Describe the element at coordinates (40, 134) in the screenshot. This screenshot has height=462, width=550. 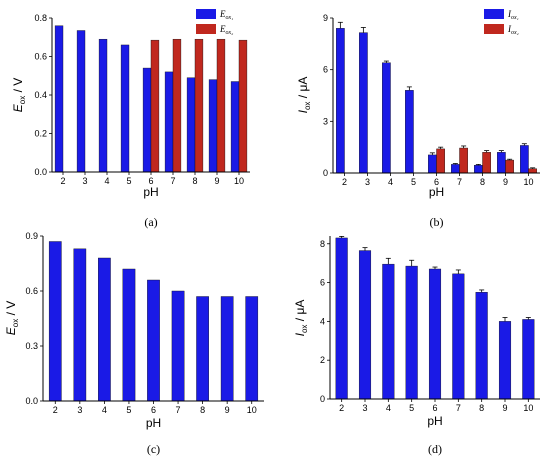
I see `y-tick-label-a-1: 0.2` at that location.